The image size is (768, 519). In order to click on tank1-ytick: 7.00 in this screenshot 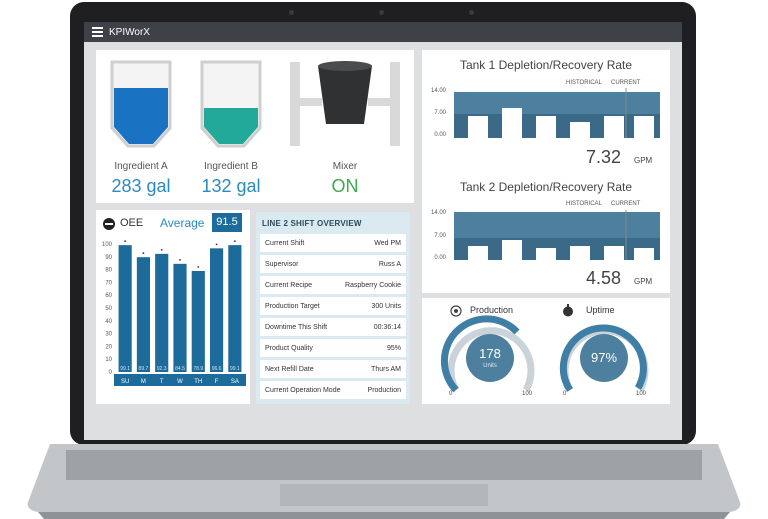, I will do `click(440, 113)`.